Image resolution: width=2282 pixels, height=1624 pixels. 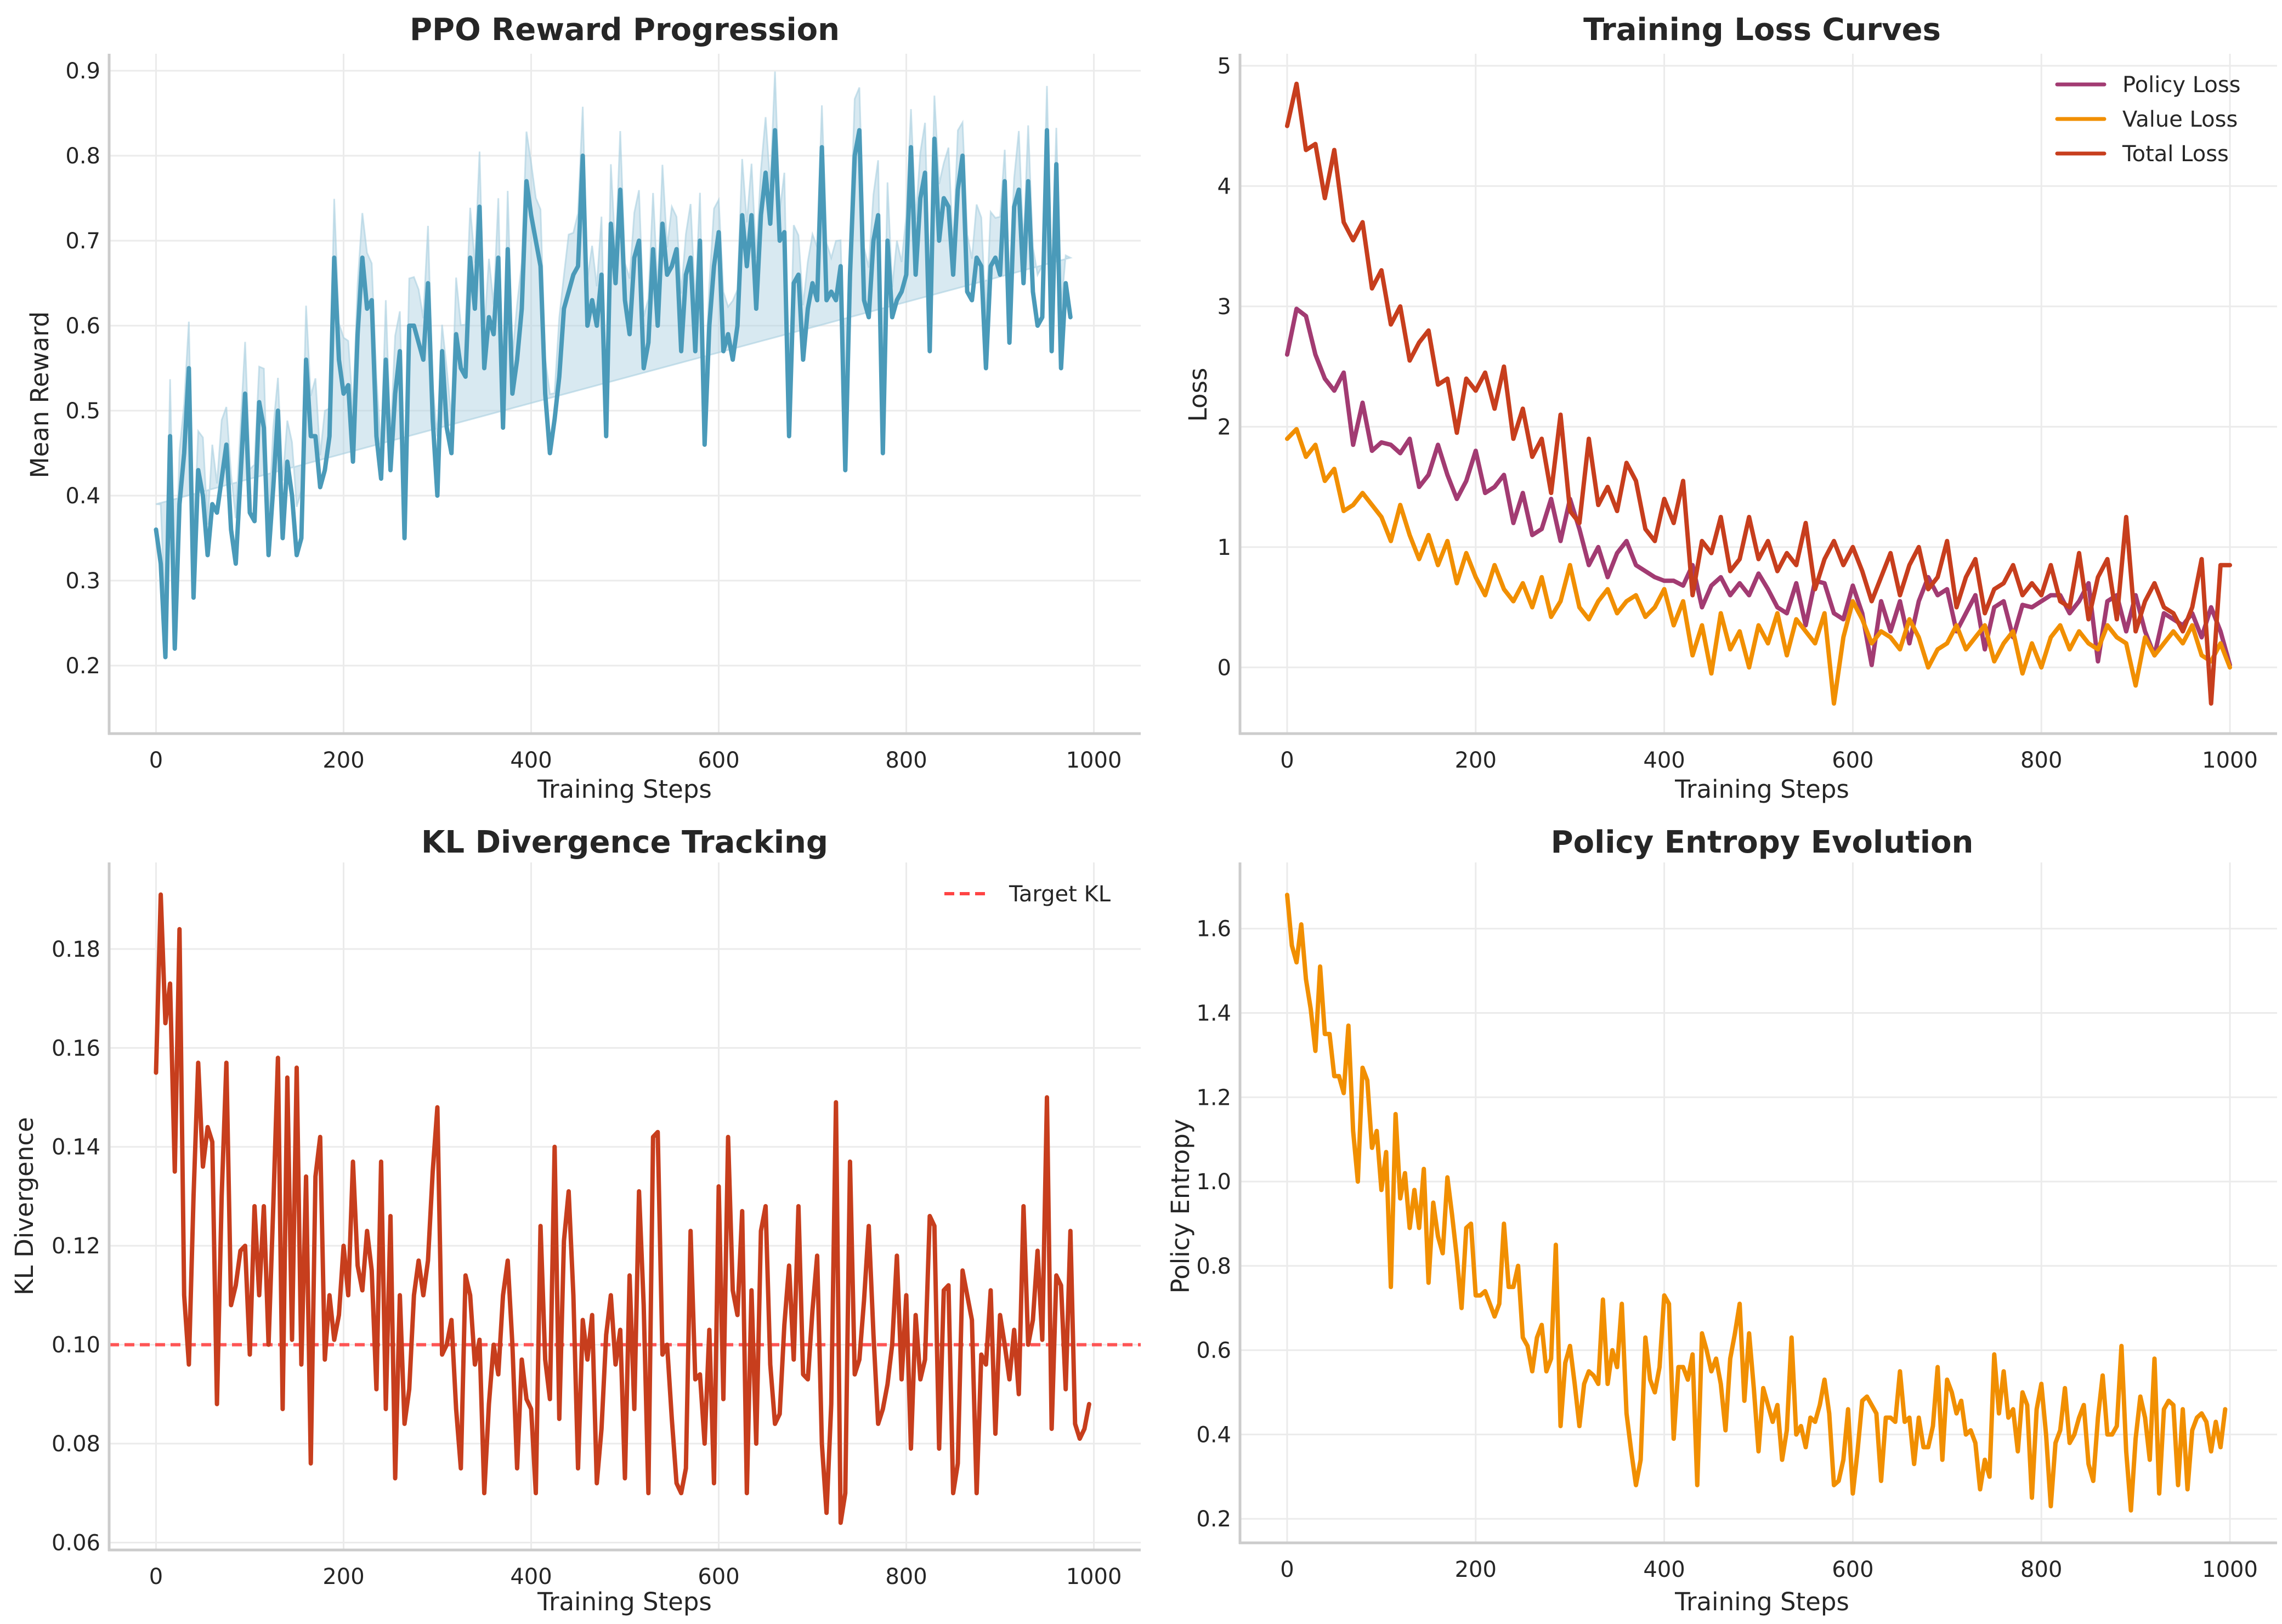 I want to click on mean-reward-line, so click(x=613, y=394).